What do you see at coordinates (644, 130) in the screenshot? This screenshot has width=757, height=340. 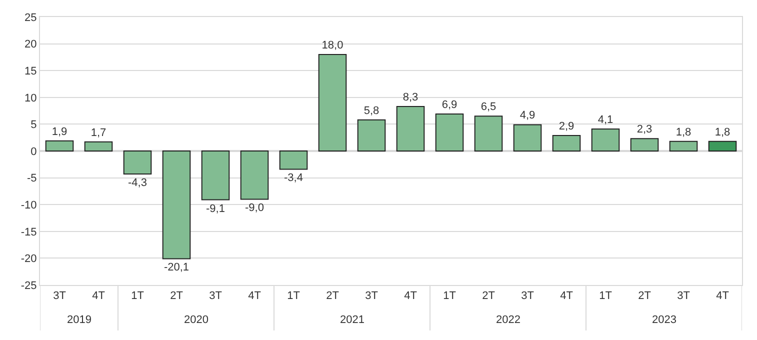 I see `data-label: 2,3` at bounding box center [644, 130].